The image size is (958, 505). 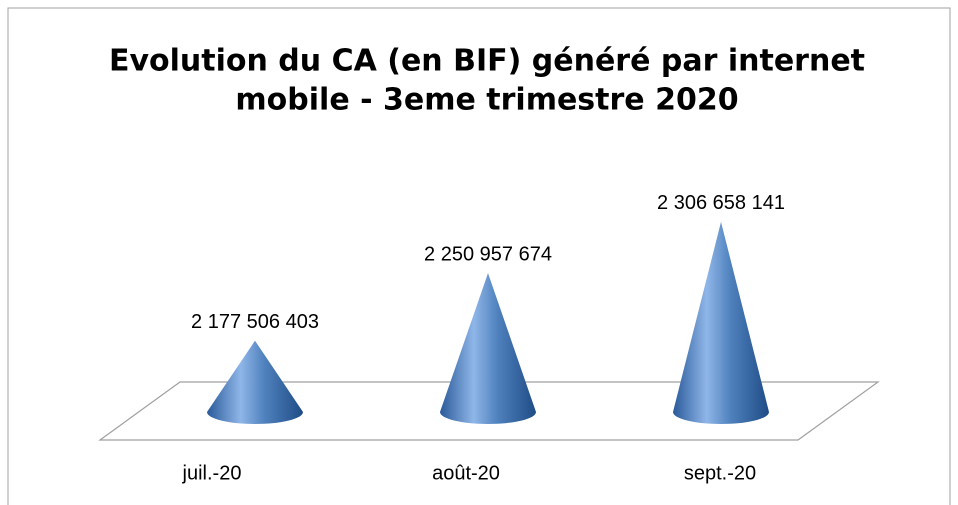 I want to click on x-tick-label: juil.-20, so click(x=212, y=473).